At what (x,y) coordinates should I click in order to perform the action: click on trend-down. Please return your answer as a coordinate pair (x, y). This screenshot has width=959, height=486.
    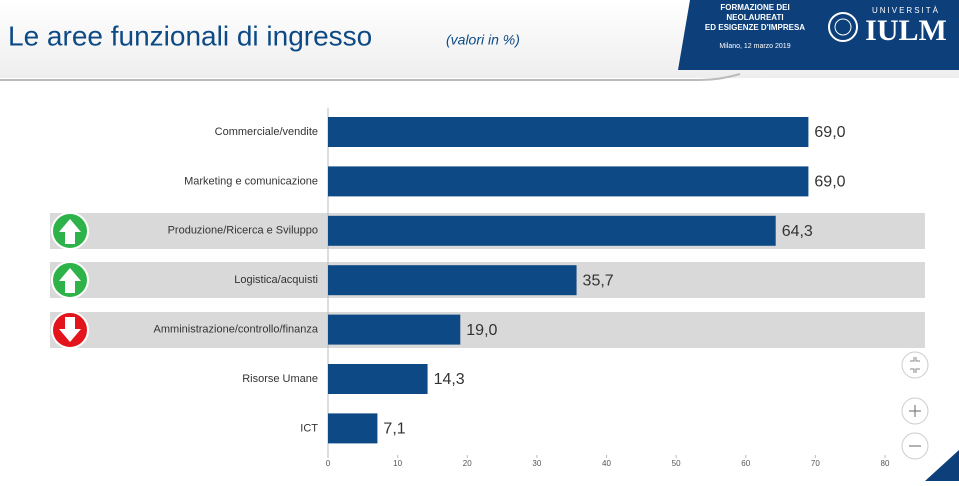
    Looking at the image, I should click on (70, 330).